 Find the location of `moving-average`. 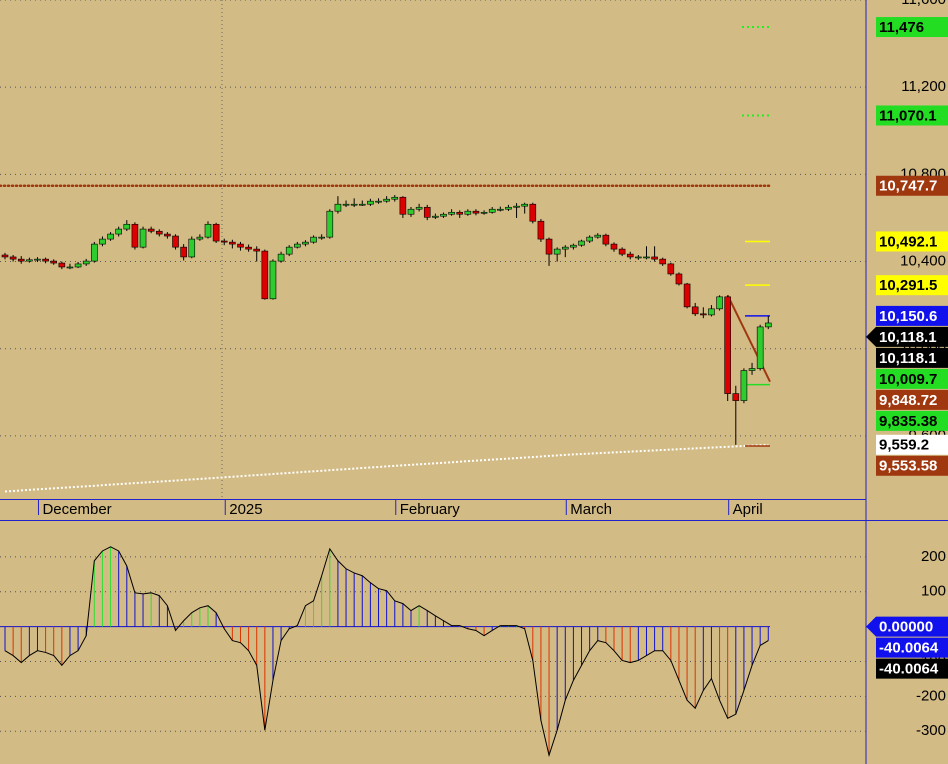

moving-average is located at coordinates (386, 468).